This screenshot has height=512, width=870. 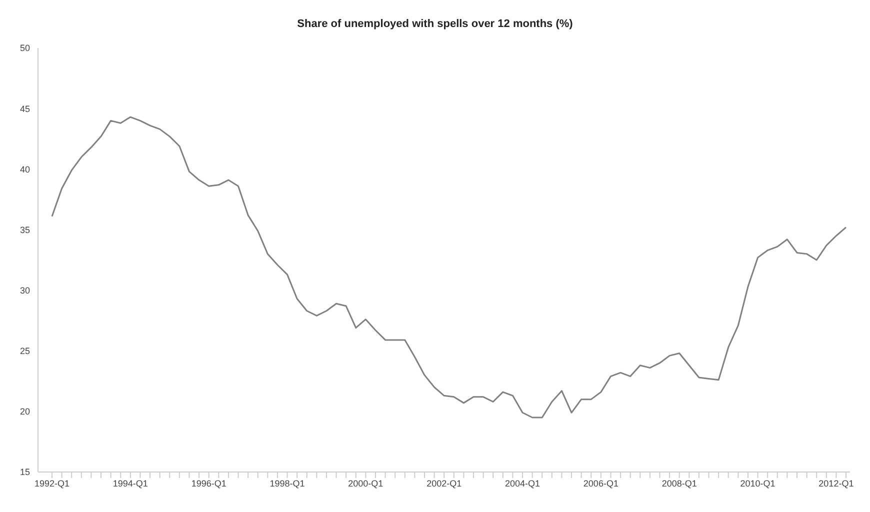 What do you see at coordinates (130, 483) in the screenshot?
I see `x-tick-label: 1994-Q1` at bounding box center [130, 483].